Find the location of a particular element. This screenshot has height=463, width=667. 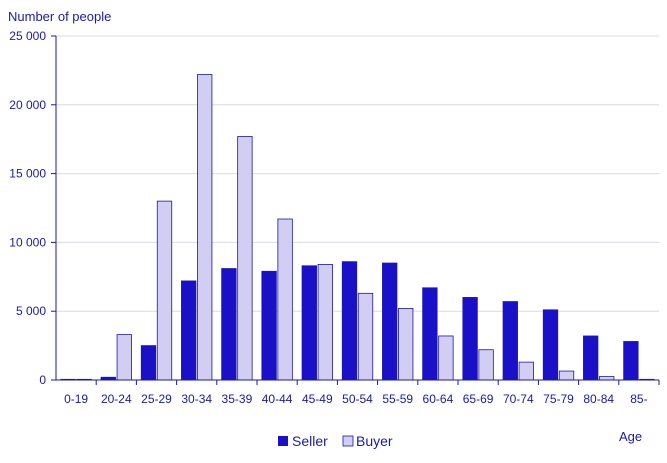

x-tick-label: 30-34 is located at coordinates (196, 399).